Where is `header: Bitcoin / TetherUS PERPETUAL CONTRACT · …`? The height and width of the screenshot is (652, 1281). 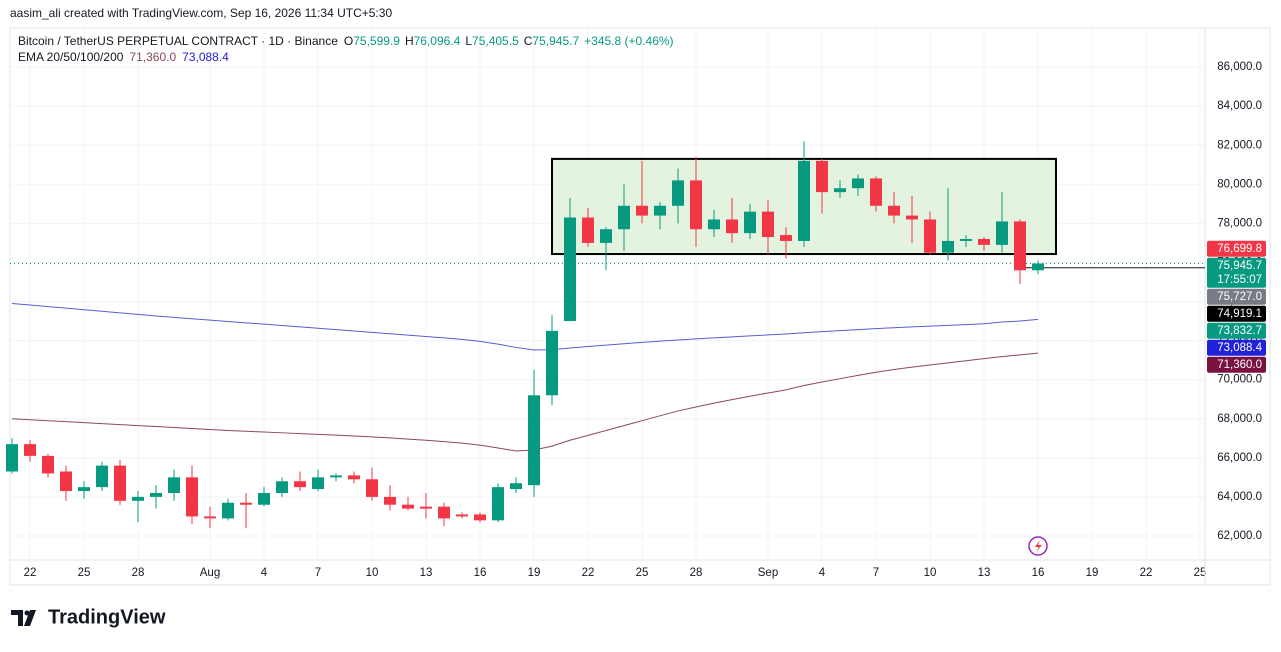 header: Bitcoin / TetherUS PERPETUAL CONTRACT · … is located at coordinates (346, 41).